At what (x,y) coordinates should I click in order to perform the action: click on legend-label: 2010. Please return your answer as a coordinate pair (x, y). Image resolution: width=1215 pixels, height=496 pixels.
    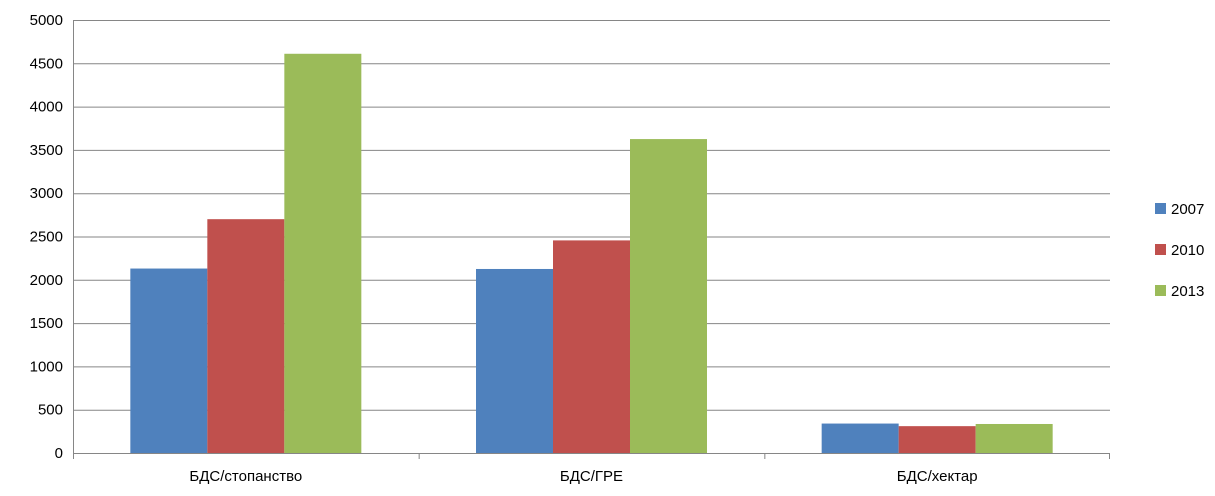
    Looking at the image, I should click on (1187, 250).